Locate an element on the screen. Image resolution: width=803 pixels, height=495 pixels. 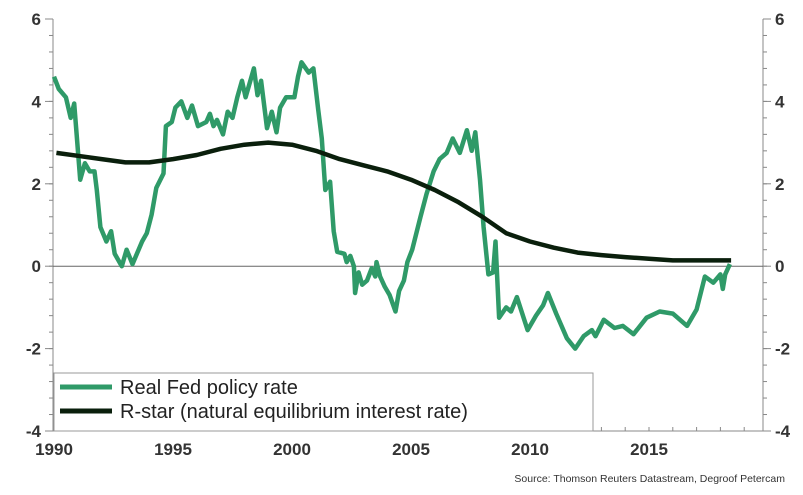
y-tick-label-left: 0 is located at coordinates (36, 266).